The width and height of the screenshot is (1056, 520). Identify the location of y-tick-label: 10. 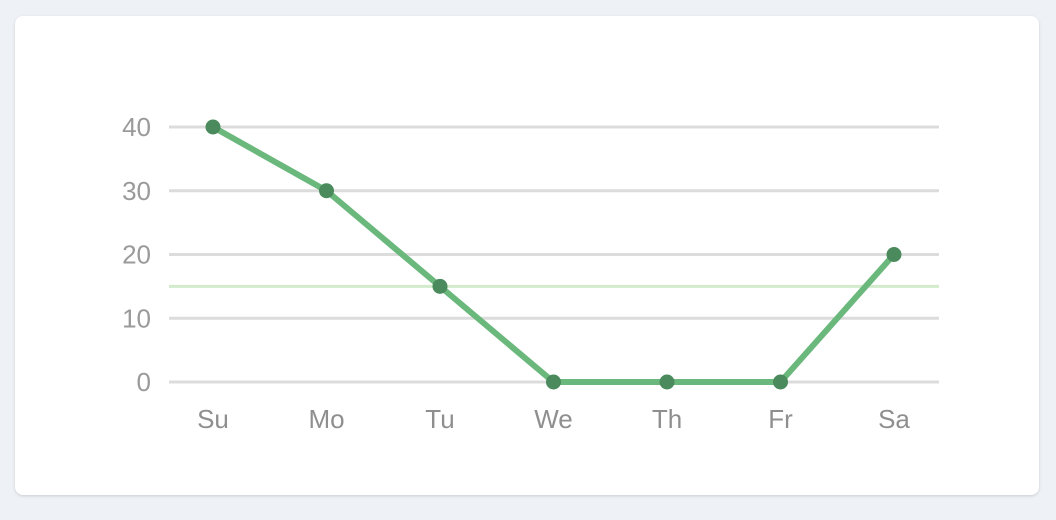
(136, 318).